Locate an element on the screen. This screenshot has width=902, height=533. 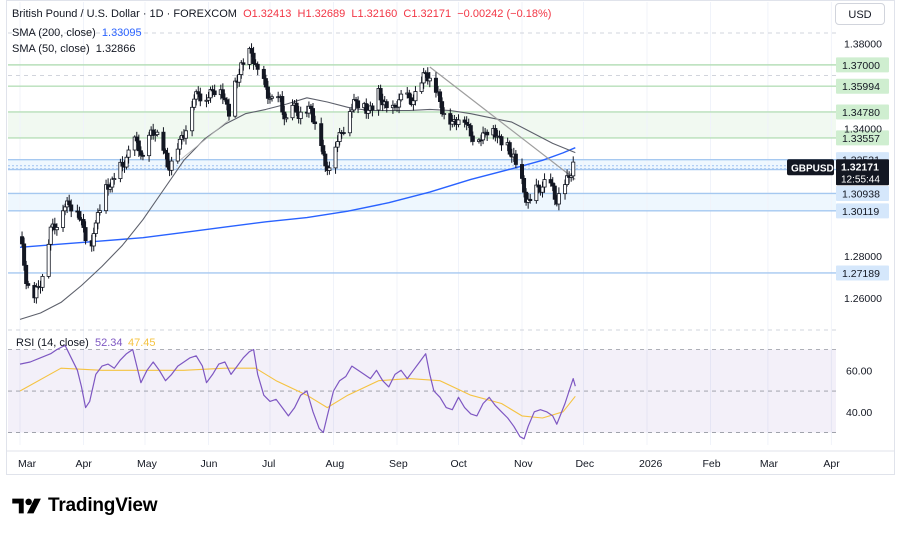
level-label: 1.35994 is located at coordinates (861, 87).